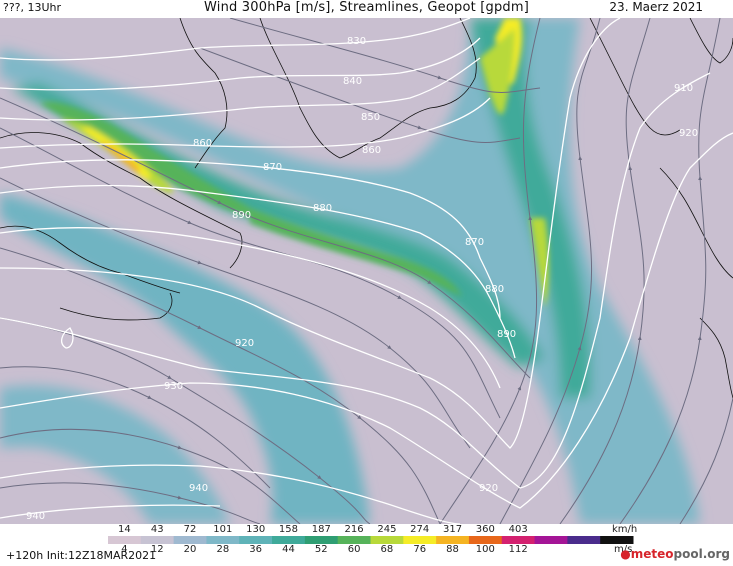  I want to click on legend-kmh-label: 360, so click(485, 529).